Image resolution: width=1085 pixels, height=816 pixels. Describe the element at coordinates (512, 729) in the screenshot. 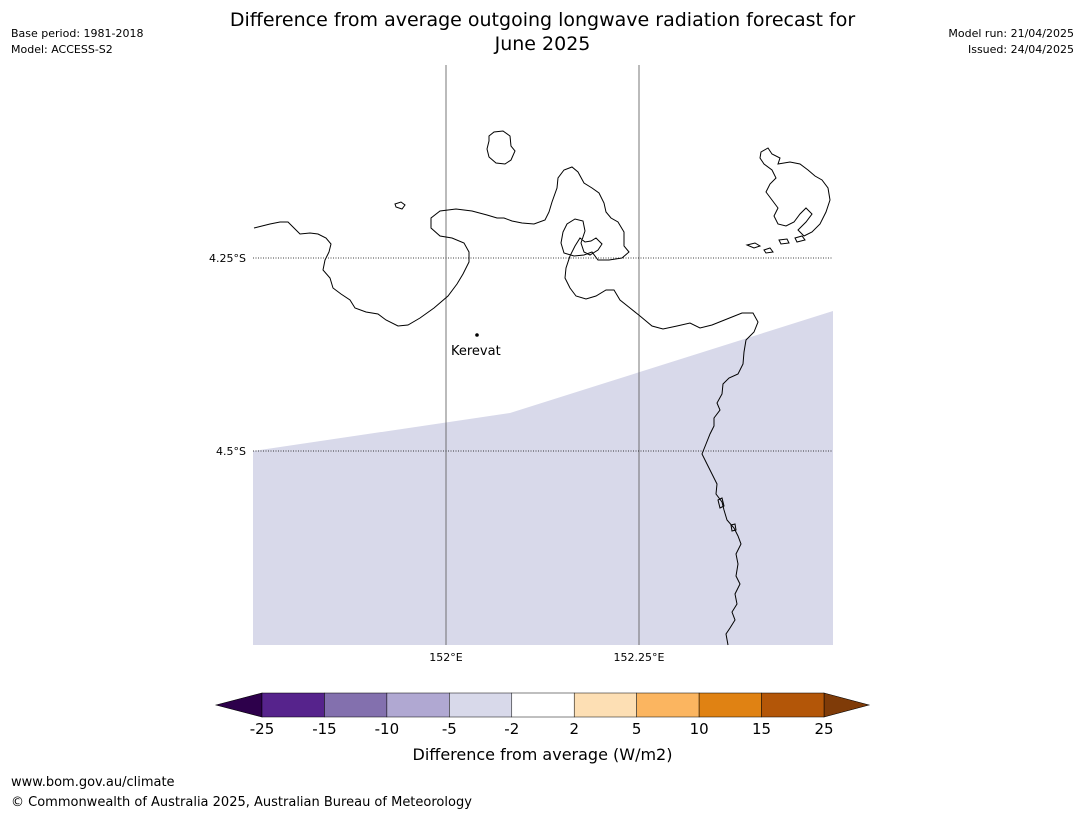

I see `colorbar-tick-label: -2` at that location.